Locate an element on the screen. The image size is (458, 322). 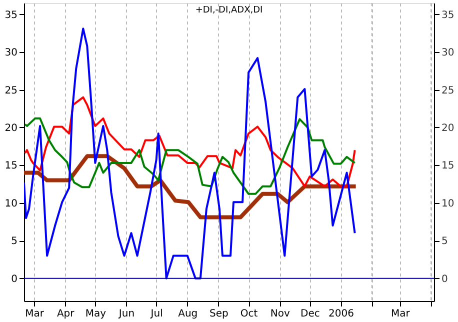
x-tick-label: Sep is located at coordinates (219, 314).